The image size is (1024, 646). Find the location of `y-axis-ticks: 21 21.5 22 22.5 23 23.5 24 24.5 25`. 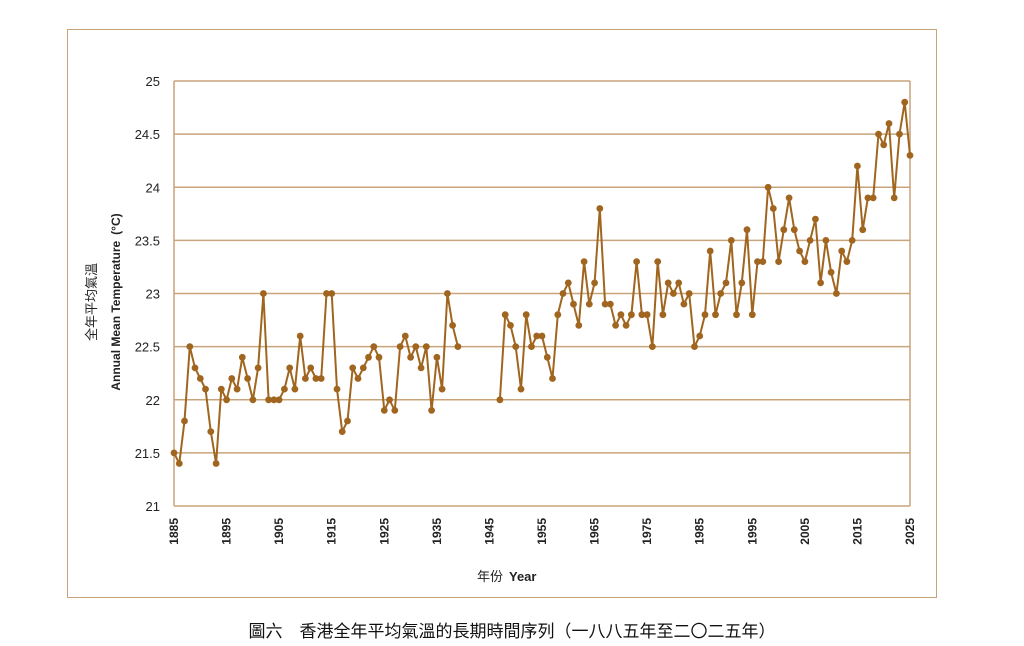

y-axis-ticks: 21 21.5 22 22.5 23 23.5 24 24.5 25 is located at coordinates (147, 294).